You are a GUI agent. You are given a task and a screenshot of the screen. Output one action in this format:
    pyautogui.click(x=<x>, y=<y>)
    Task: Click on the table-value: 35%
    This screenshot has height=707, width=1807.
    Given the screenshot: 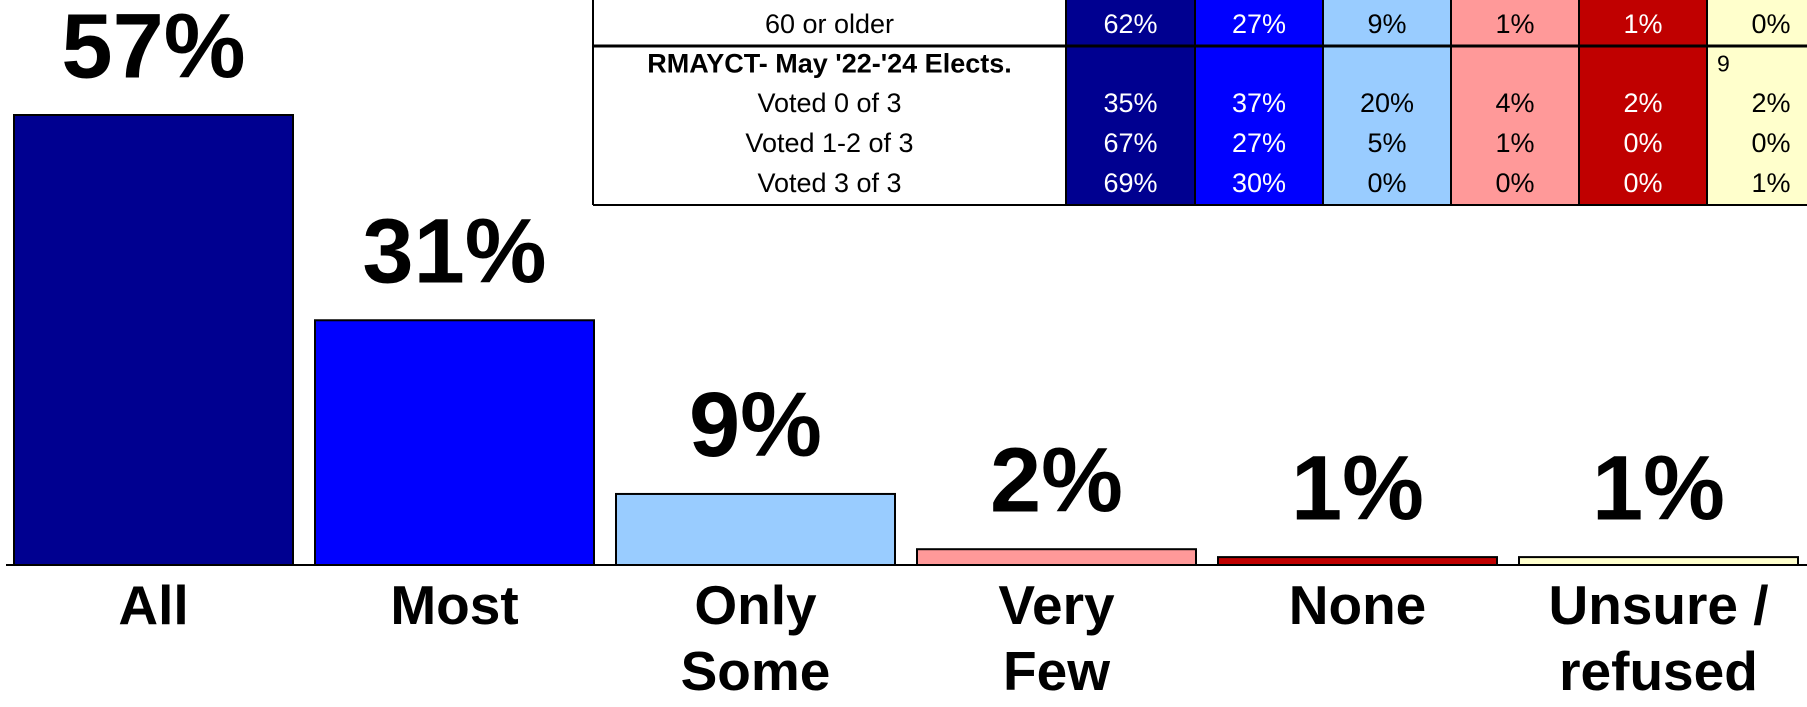 What is the action you would take?
    pyautogui.click(x=1130, y=103)
    